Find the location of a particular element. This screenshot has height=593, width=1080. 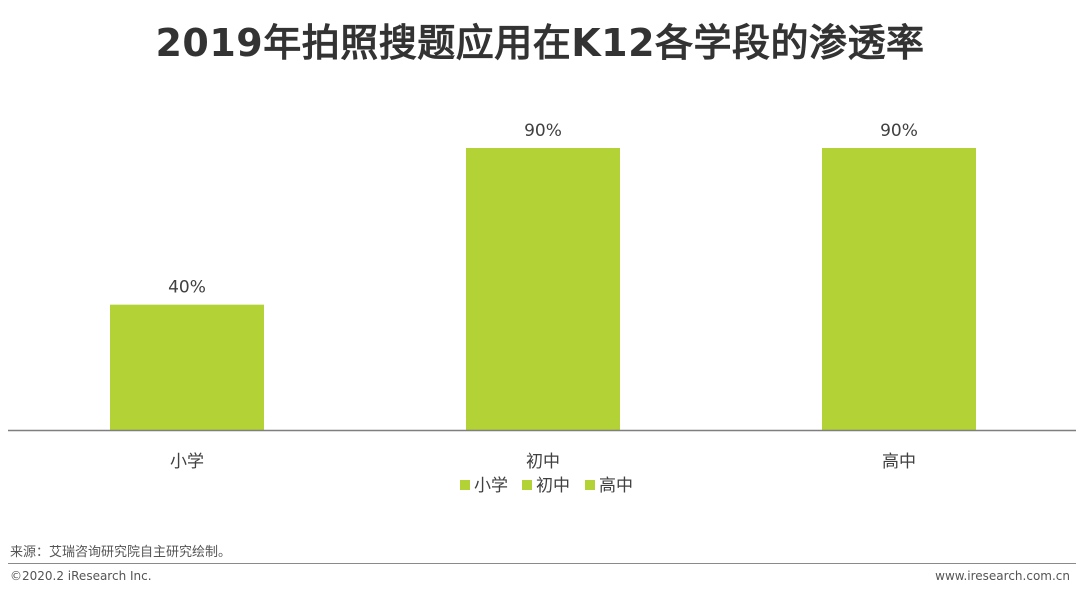

x-tick-label-1: 小学 is located at coordinates (187, 462).